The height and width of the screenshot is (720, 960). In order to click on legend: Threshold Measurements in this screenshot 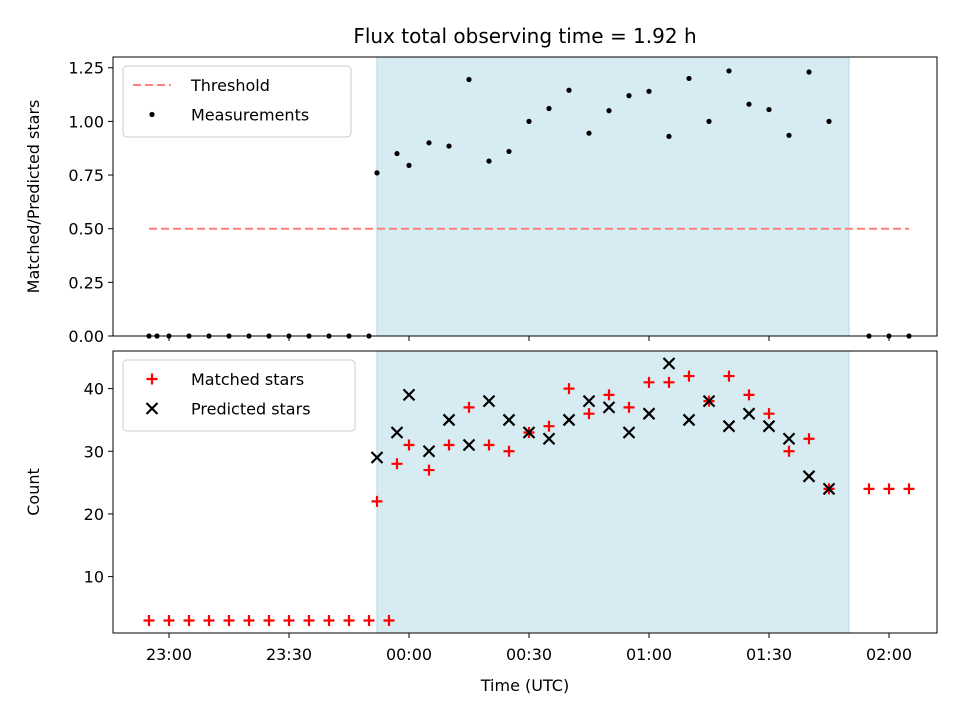, I will do `click(237, 101)`.